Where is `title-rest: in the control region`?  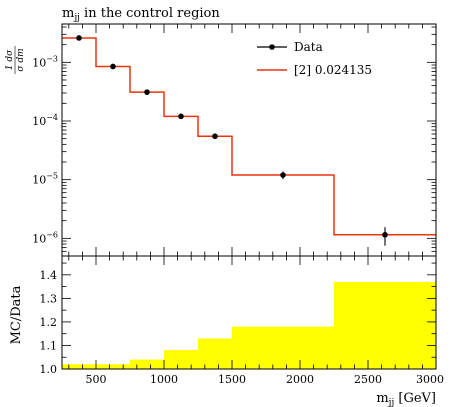
title-rest: in the control region is located at coordinates (150, 13).